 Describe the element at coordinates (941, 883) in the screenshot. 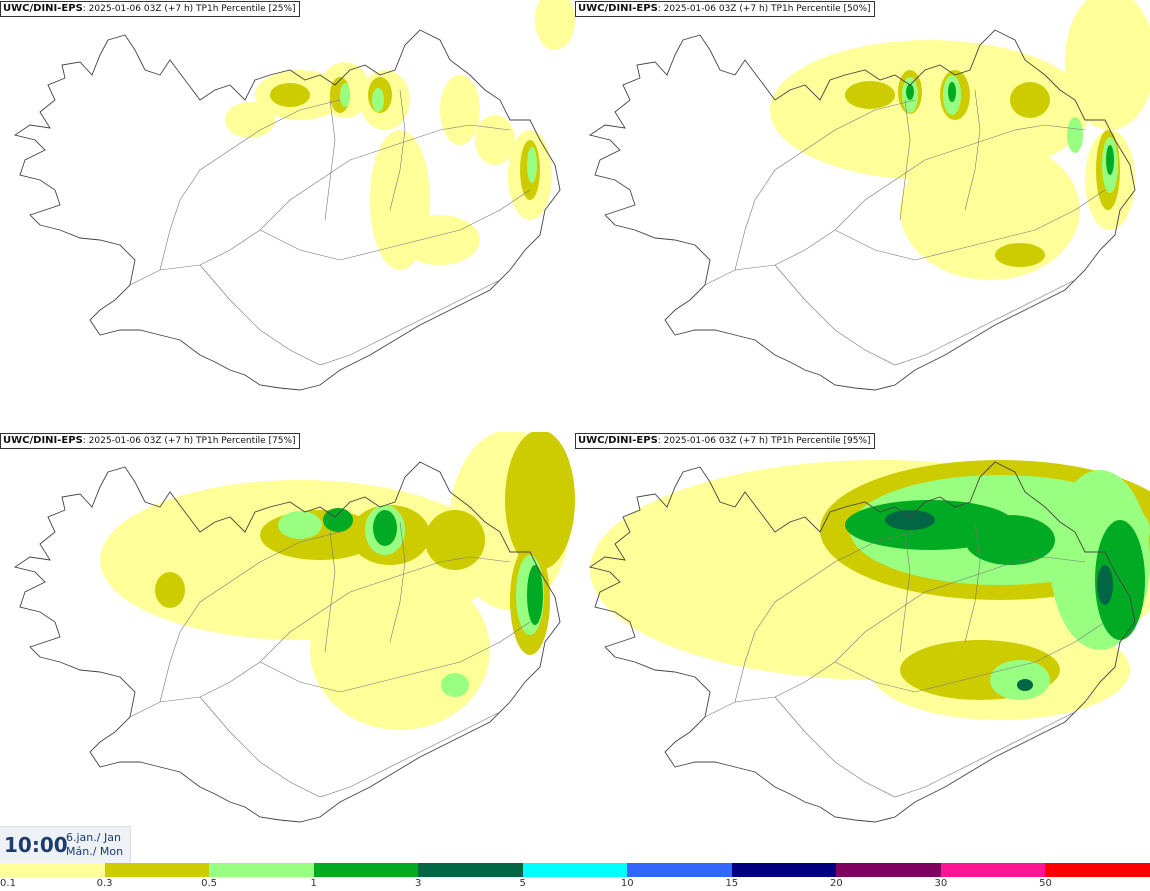

I see `legend-tick: 30` at that location.